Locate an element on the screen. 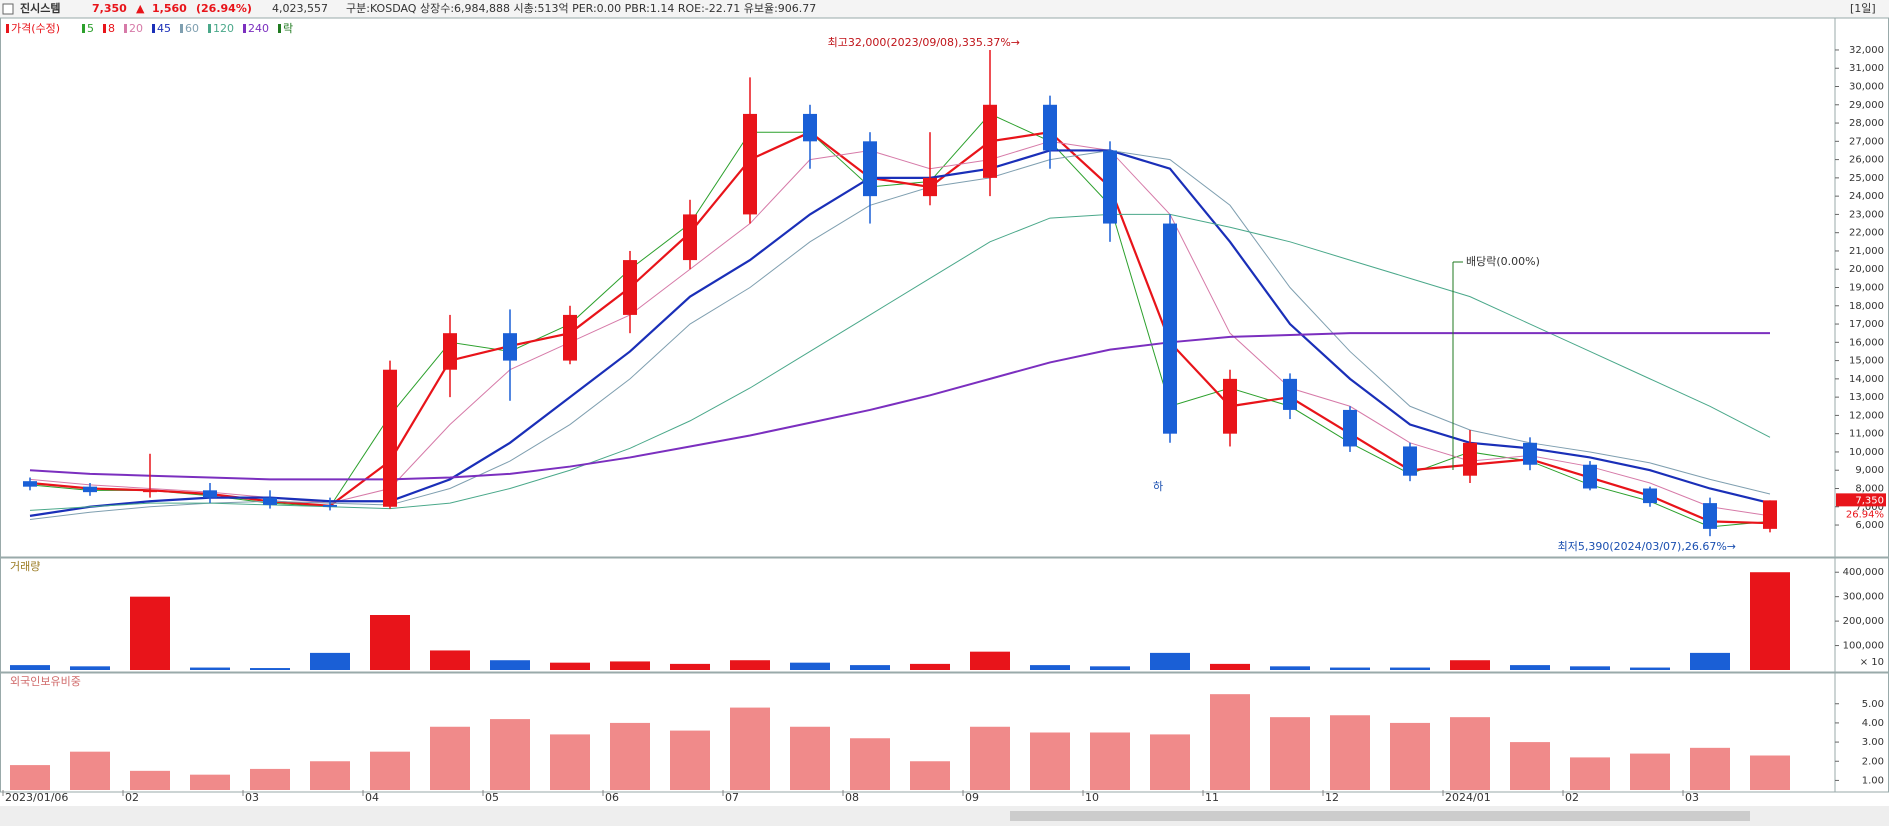  volume: 4,023,557 is located at coordinates (300, 8).